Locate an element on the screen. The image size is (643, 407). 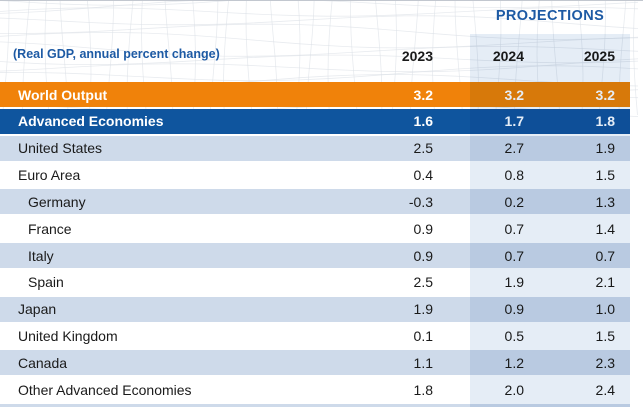
year-header-row: 2023 2024 2025 is located at coordinates (315, 56).